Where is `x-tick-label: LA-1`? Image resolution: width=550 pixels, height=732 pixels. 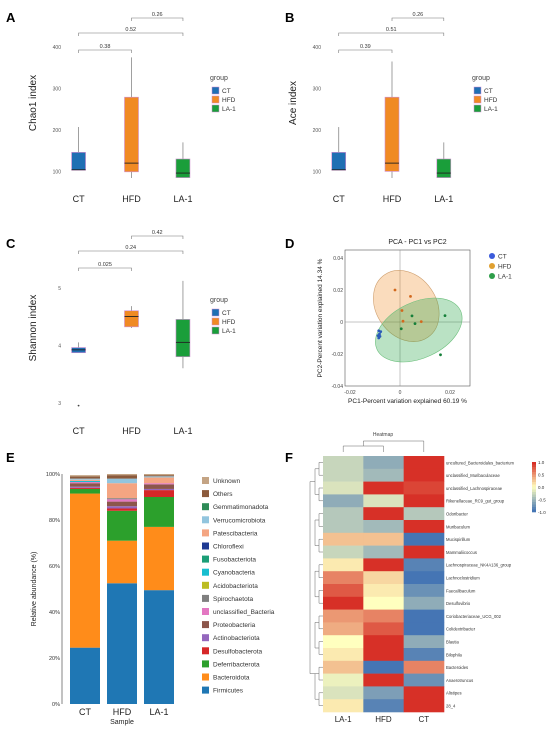 x-tick-label: LA-1 is located at coordinates (182, 199).